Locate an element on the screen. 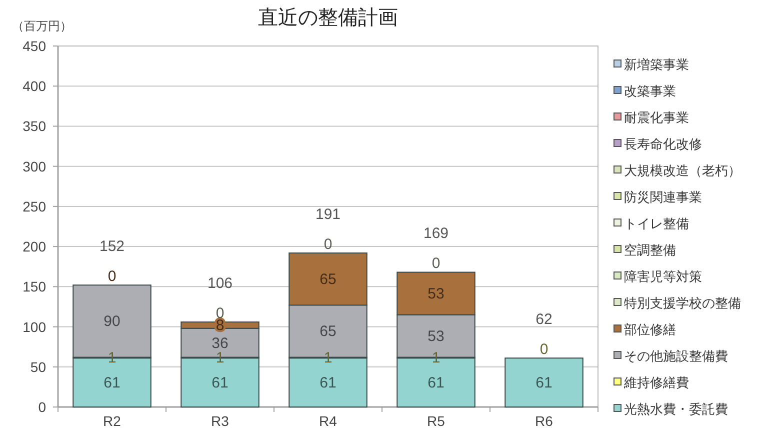 The width and height of the screenshot is (768, 432). legend-label: 光熱水費・委託費 is located at coordinates (676, 409).